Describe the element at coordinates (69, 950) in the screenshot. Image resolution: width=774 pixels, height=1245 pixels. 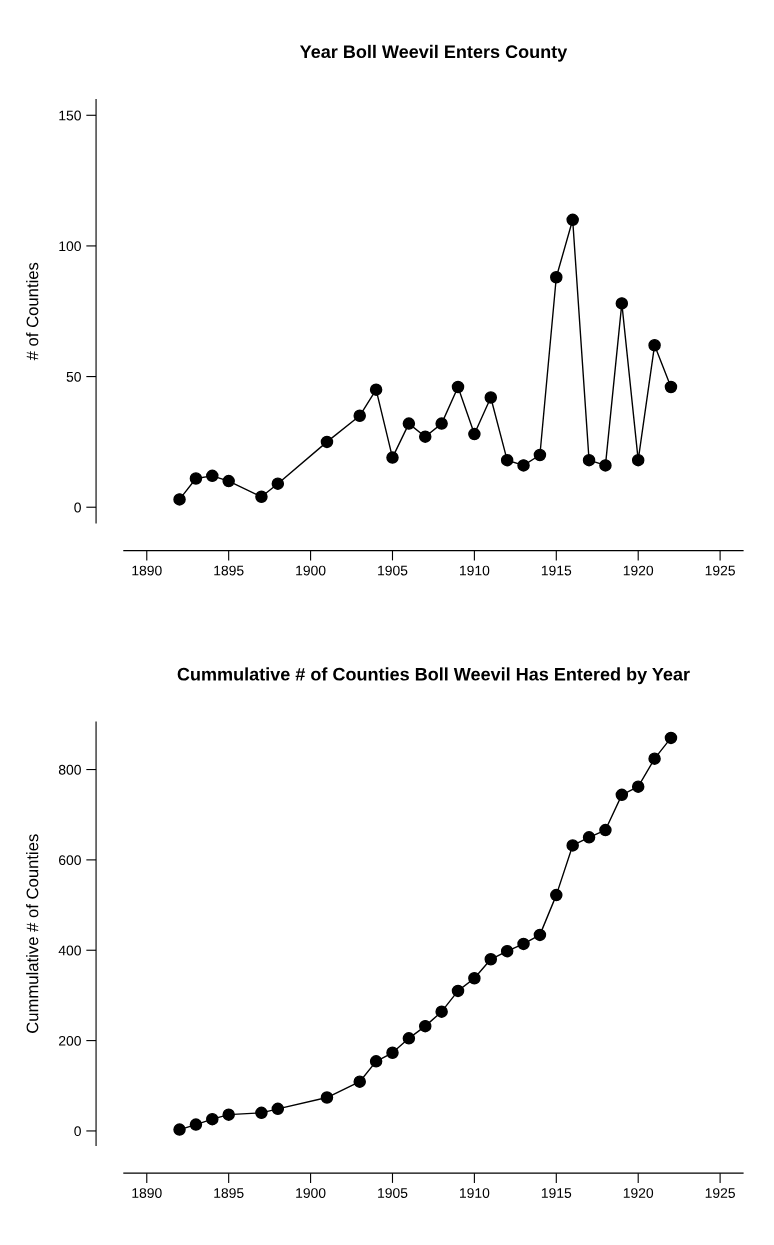
I see `y-tick-label: 400` at that location.